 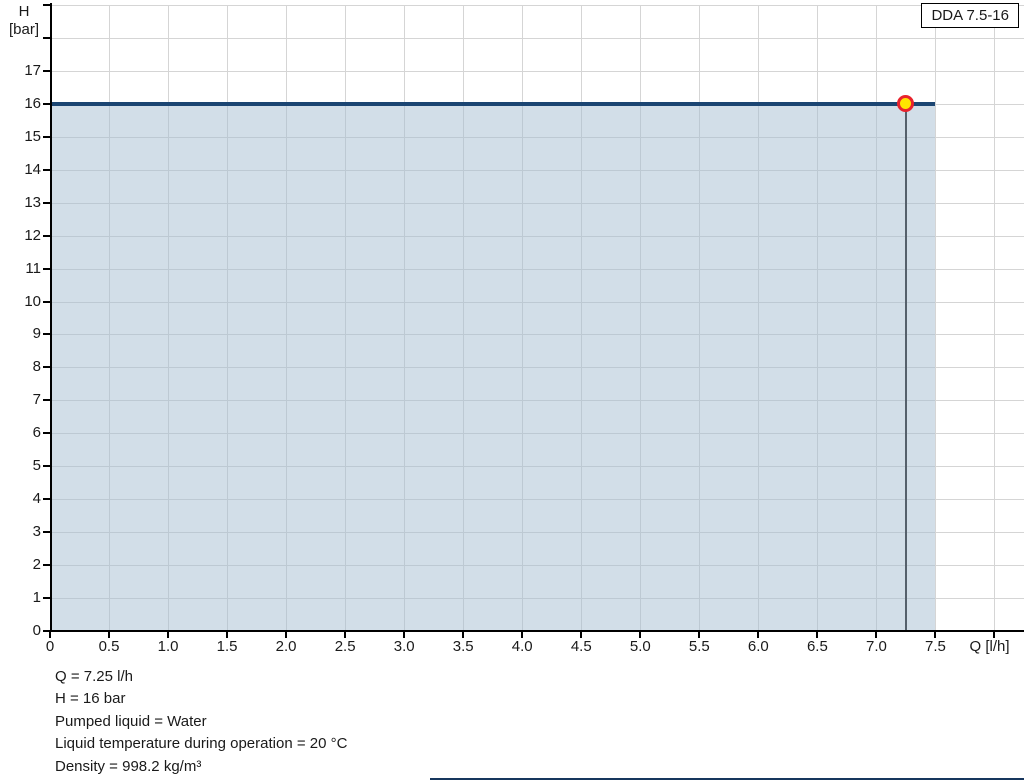 What do you see at coordinates (109, 646) in the screenshot?
I see `x-tick-label: 0.5` at bounding box center [109, 646].